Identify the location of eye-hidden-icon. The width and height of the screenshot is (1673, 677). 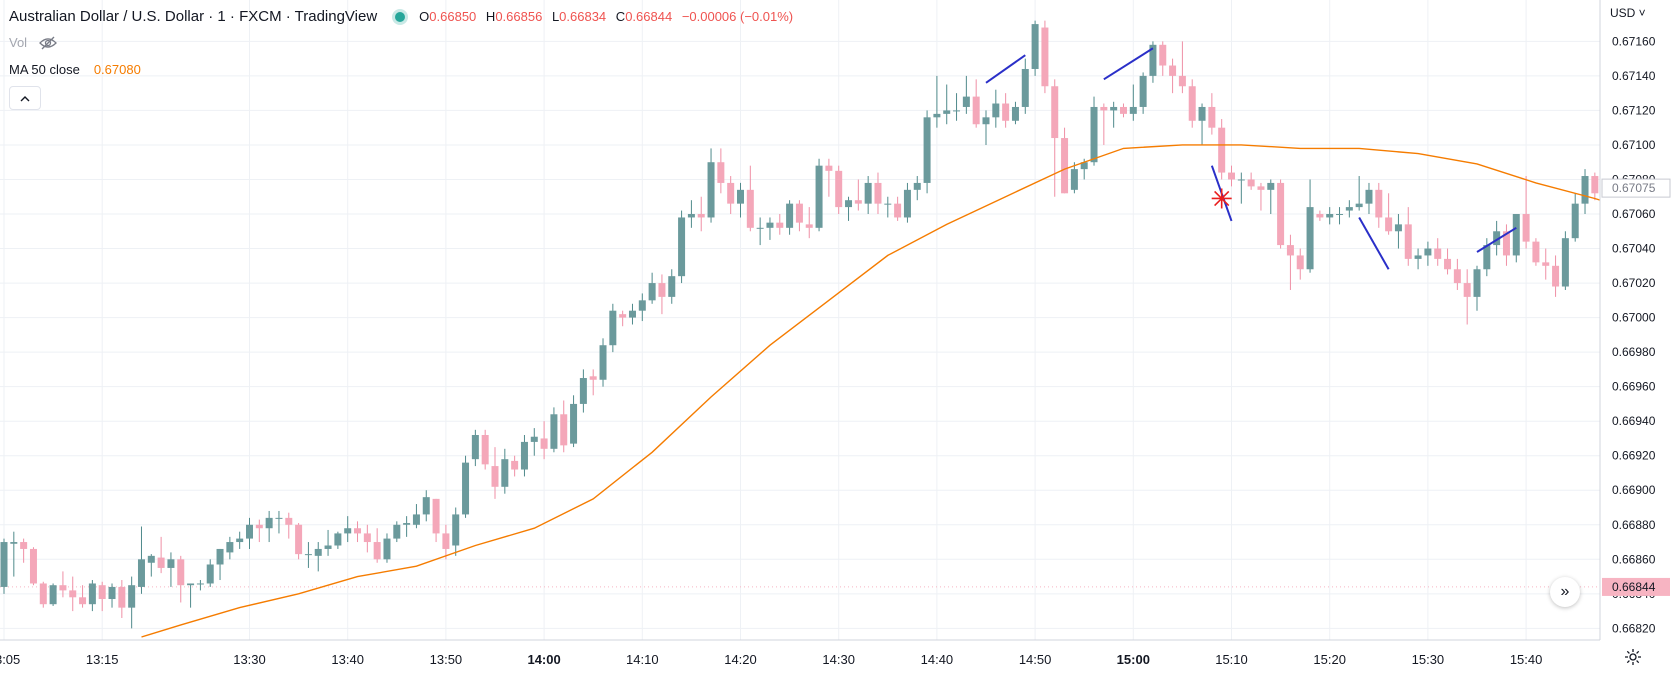
(48, 43).